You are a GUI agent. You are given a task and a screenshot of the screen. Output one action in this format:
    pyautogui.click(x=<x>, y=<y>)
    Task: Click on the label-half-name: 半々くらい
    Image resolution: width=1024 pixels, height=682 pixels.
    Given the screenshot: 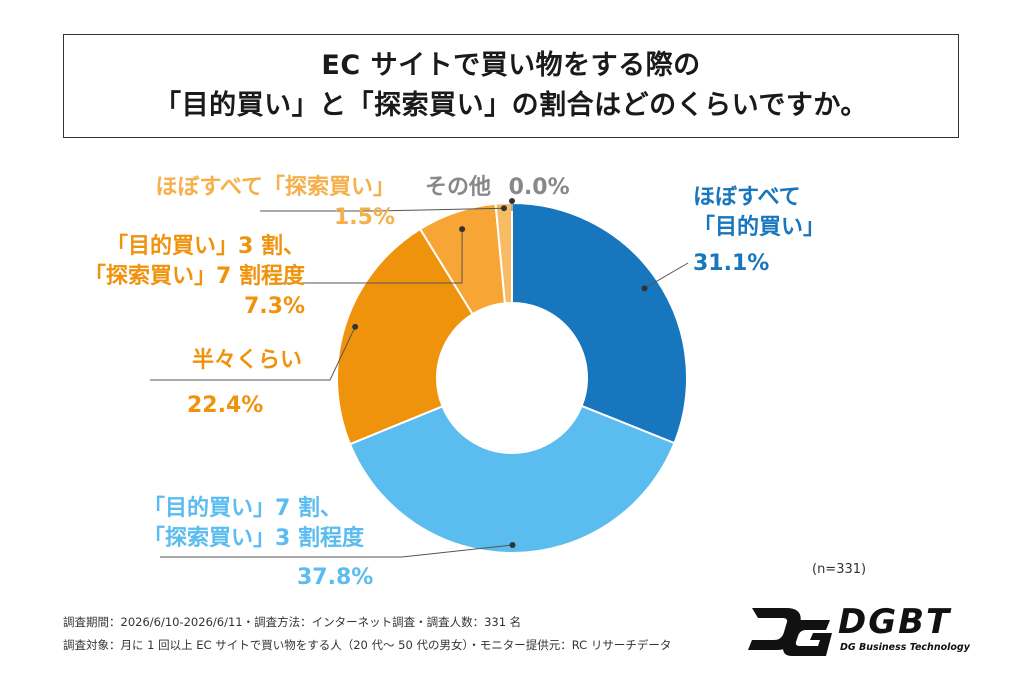 What is the action you would take?
    pyautogui.click(x=247, y=360)
    